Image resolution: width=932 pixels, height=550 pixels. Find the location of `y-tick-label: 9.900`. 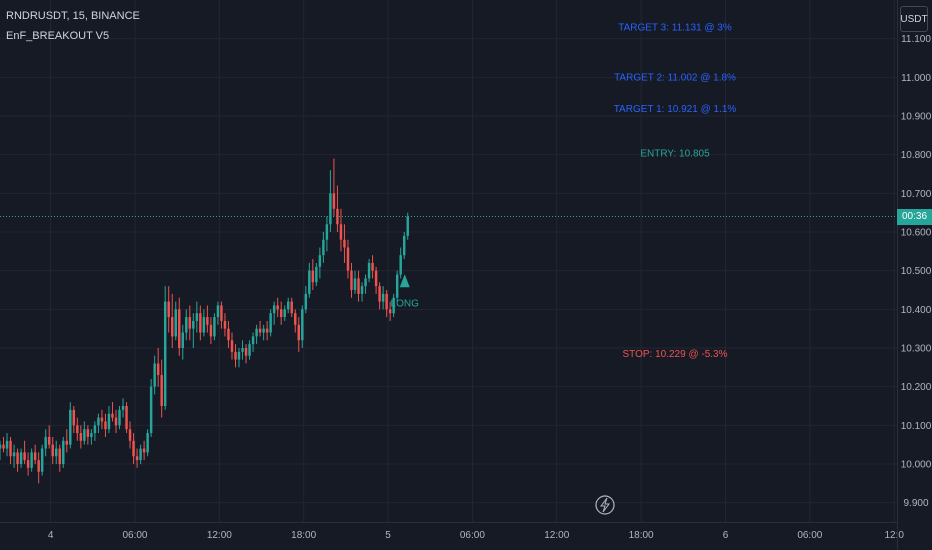

y-tick-label: 9.900 is located at coordinates (915, 503).